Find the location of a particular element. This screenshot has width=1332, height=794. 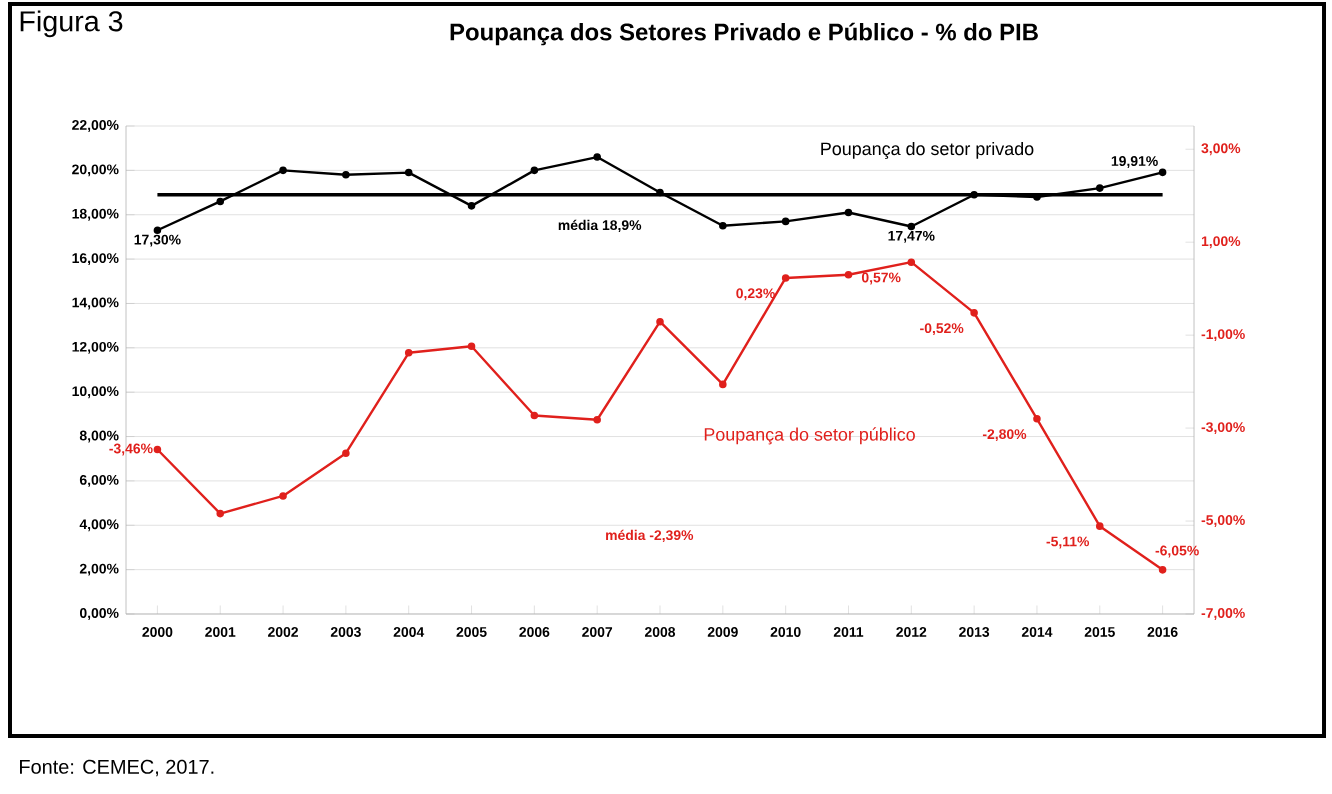

series-label: Poupança do setor privado is located at coordinates (927, 150).